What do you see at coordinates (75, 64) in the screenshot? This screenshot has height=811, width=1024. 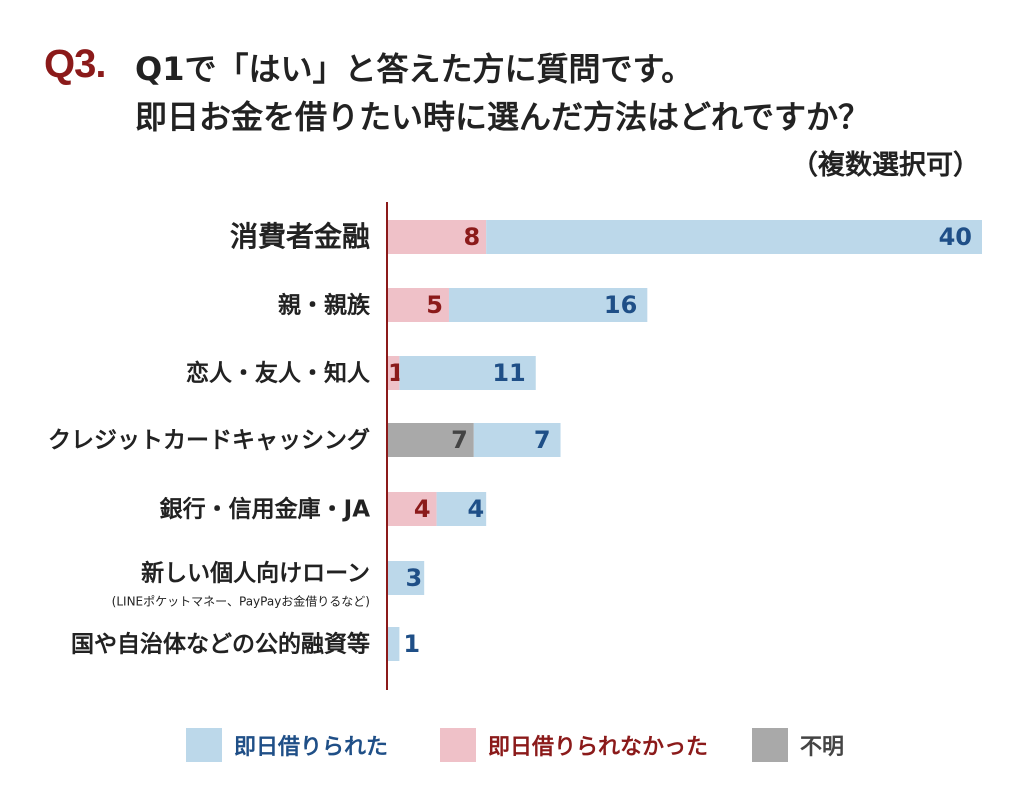 I see `question-number: Q3.` at bounding box center [75, 64].